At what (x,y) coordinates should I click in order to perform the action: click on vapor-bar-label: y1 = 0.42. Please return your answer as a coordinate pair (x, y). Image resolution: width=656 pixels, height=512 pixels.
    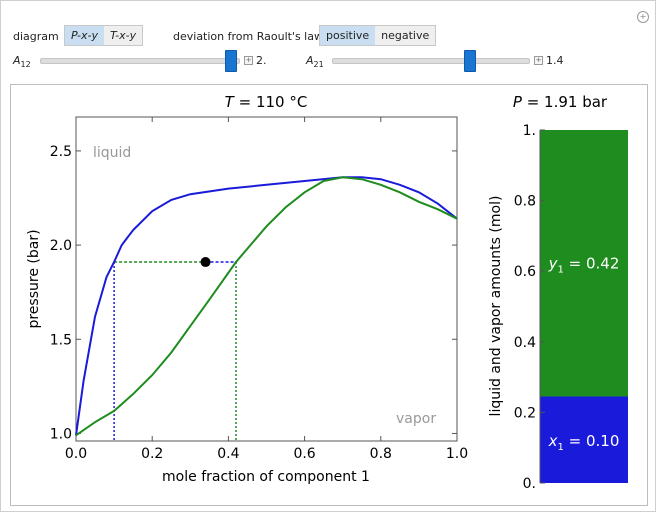
    Looking at the image, I should click on (584, 264).